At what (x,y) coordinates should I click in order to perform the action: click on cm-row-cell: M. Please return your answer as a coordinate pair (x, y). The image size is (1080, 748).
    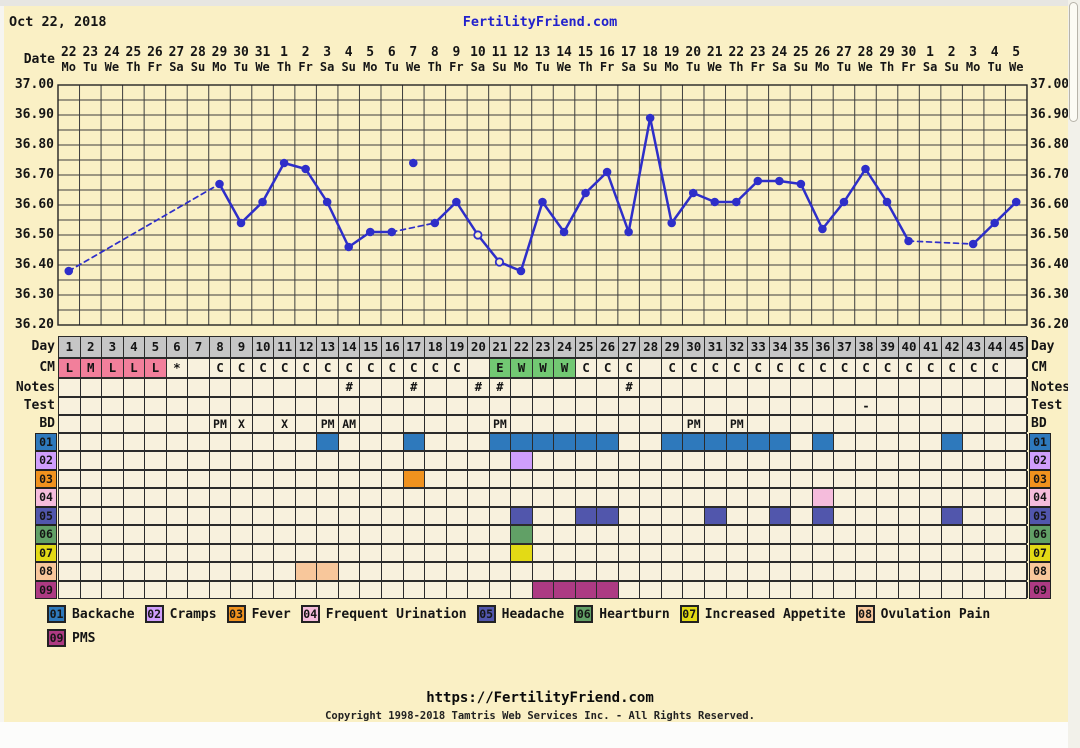
    Looking at the image, I should click on (91, 368).